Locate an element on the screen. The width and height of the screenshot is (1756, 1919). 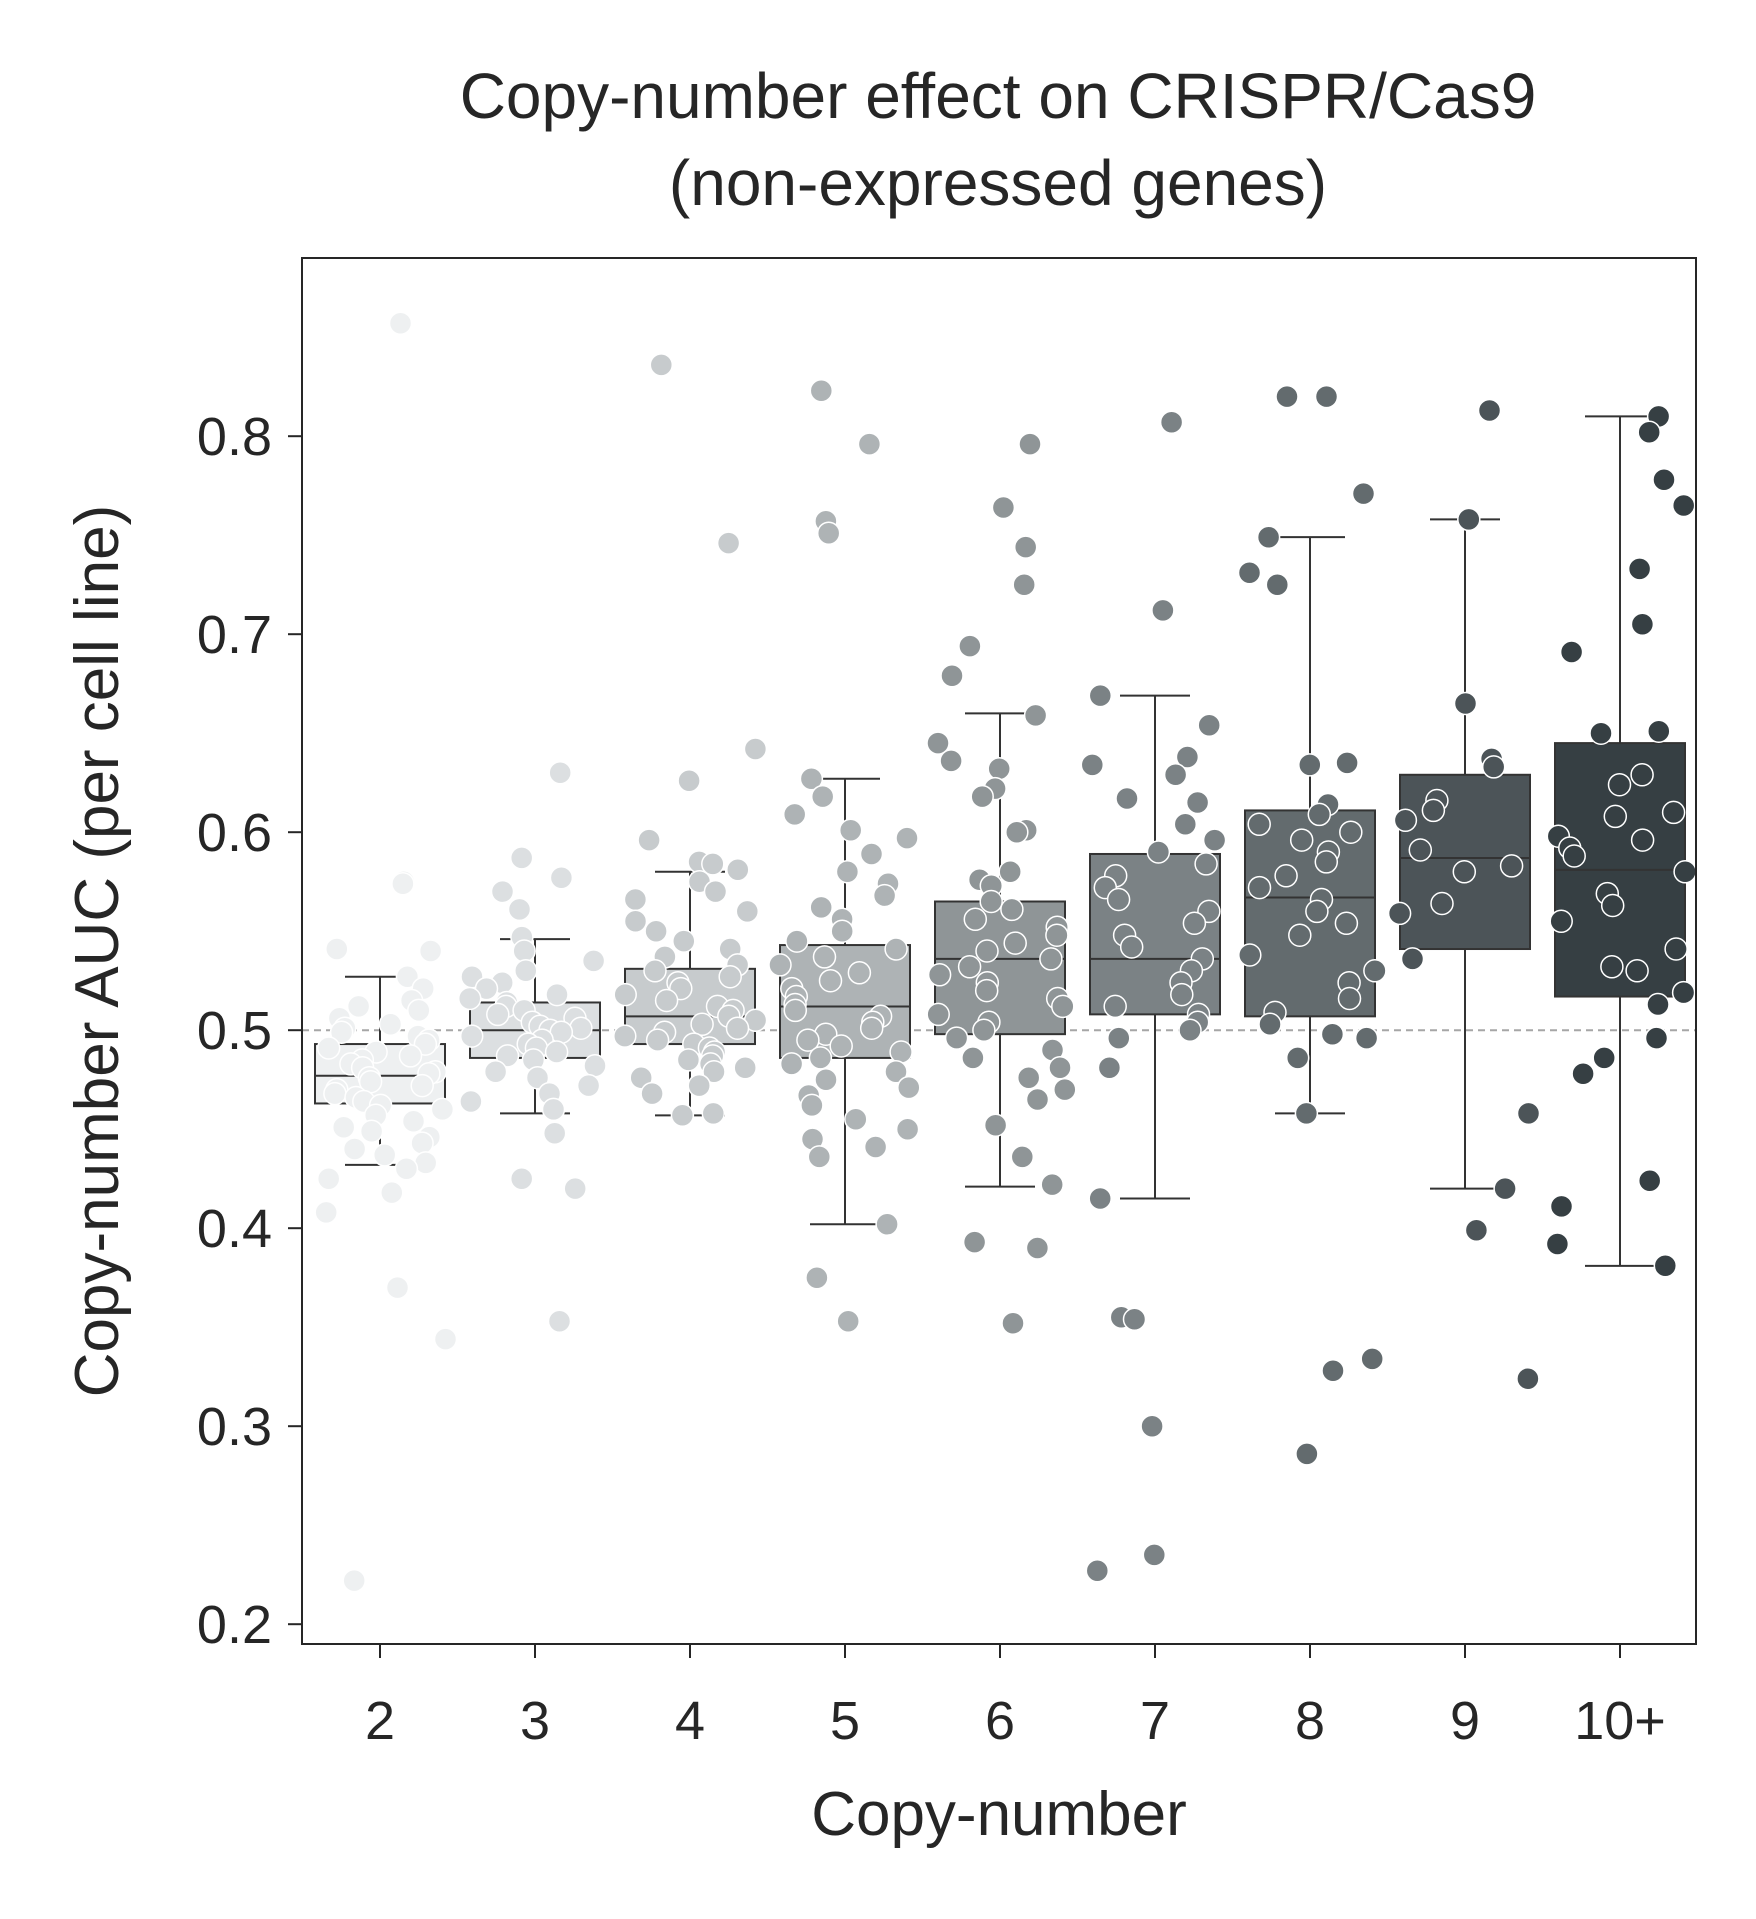
x-tick-label: 6 is located at coordinates (1000, 1721).